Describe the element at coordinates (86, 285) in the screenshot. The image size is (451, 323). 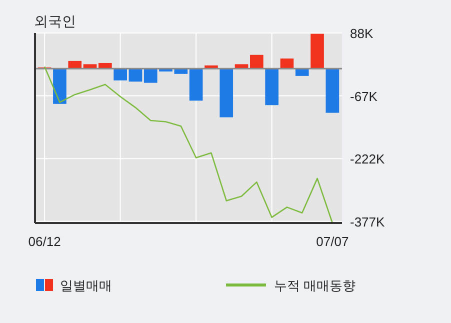
I see `legend-label: 일별매매` at that location.